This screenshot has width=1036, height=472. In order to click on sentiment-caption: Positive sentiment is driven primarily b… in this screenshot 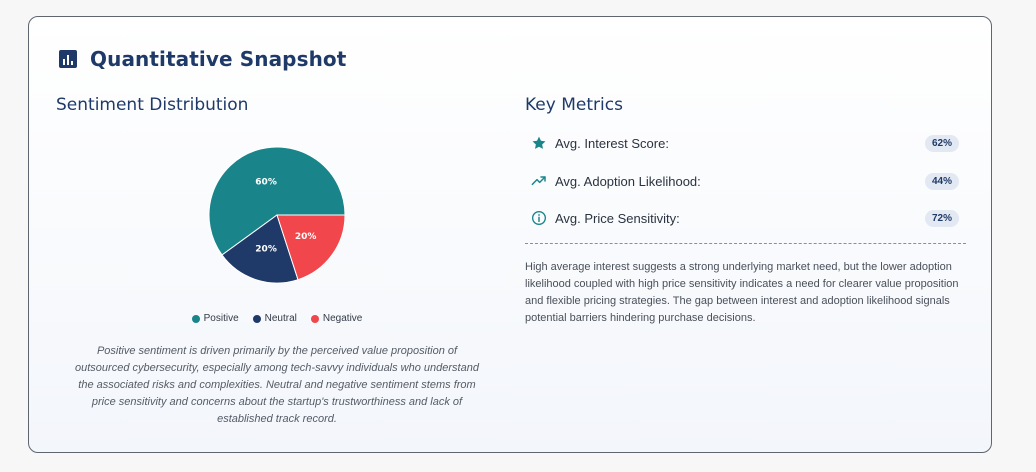, I will do `click(277, 385)`.